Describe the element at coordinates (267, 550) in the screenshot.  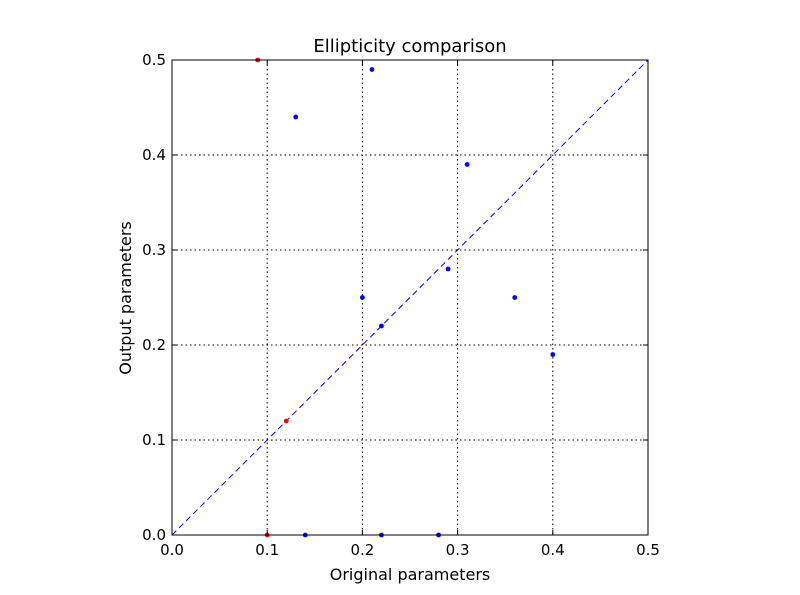
I see `x-tick-label: 0.1` at that location.